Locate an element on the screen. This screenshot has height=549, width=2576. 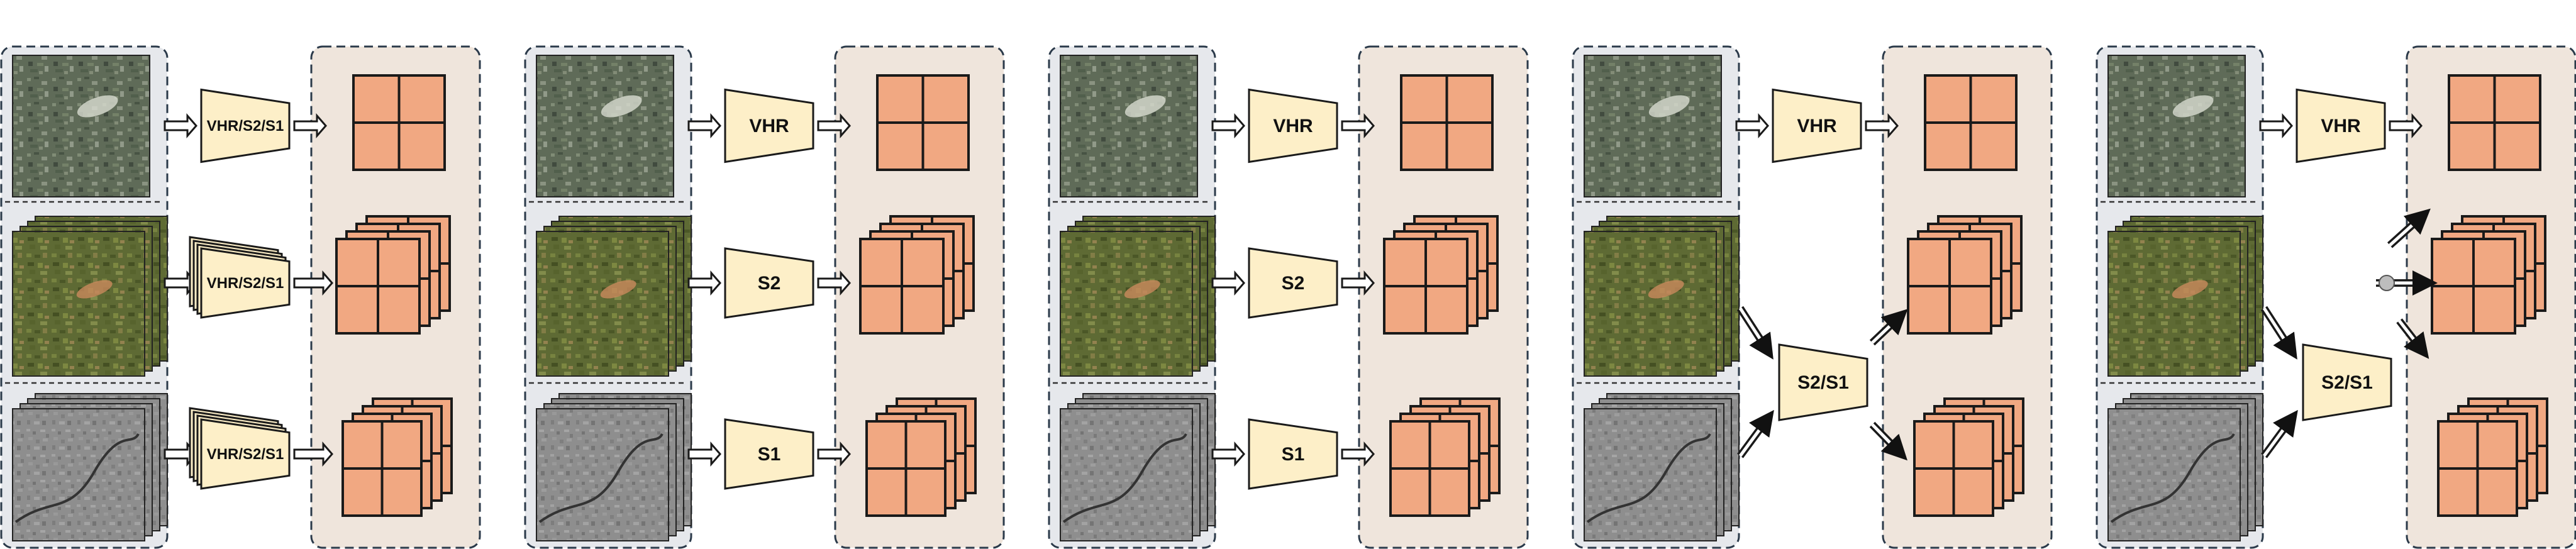
arrow-fused-down is located at coordinates (2412, 338).